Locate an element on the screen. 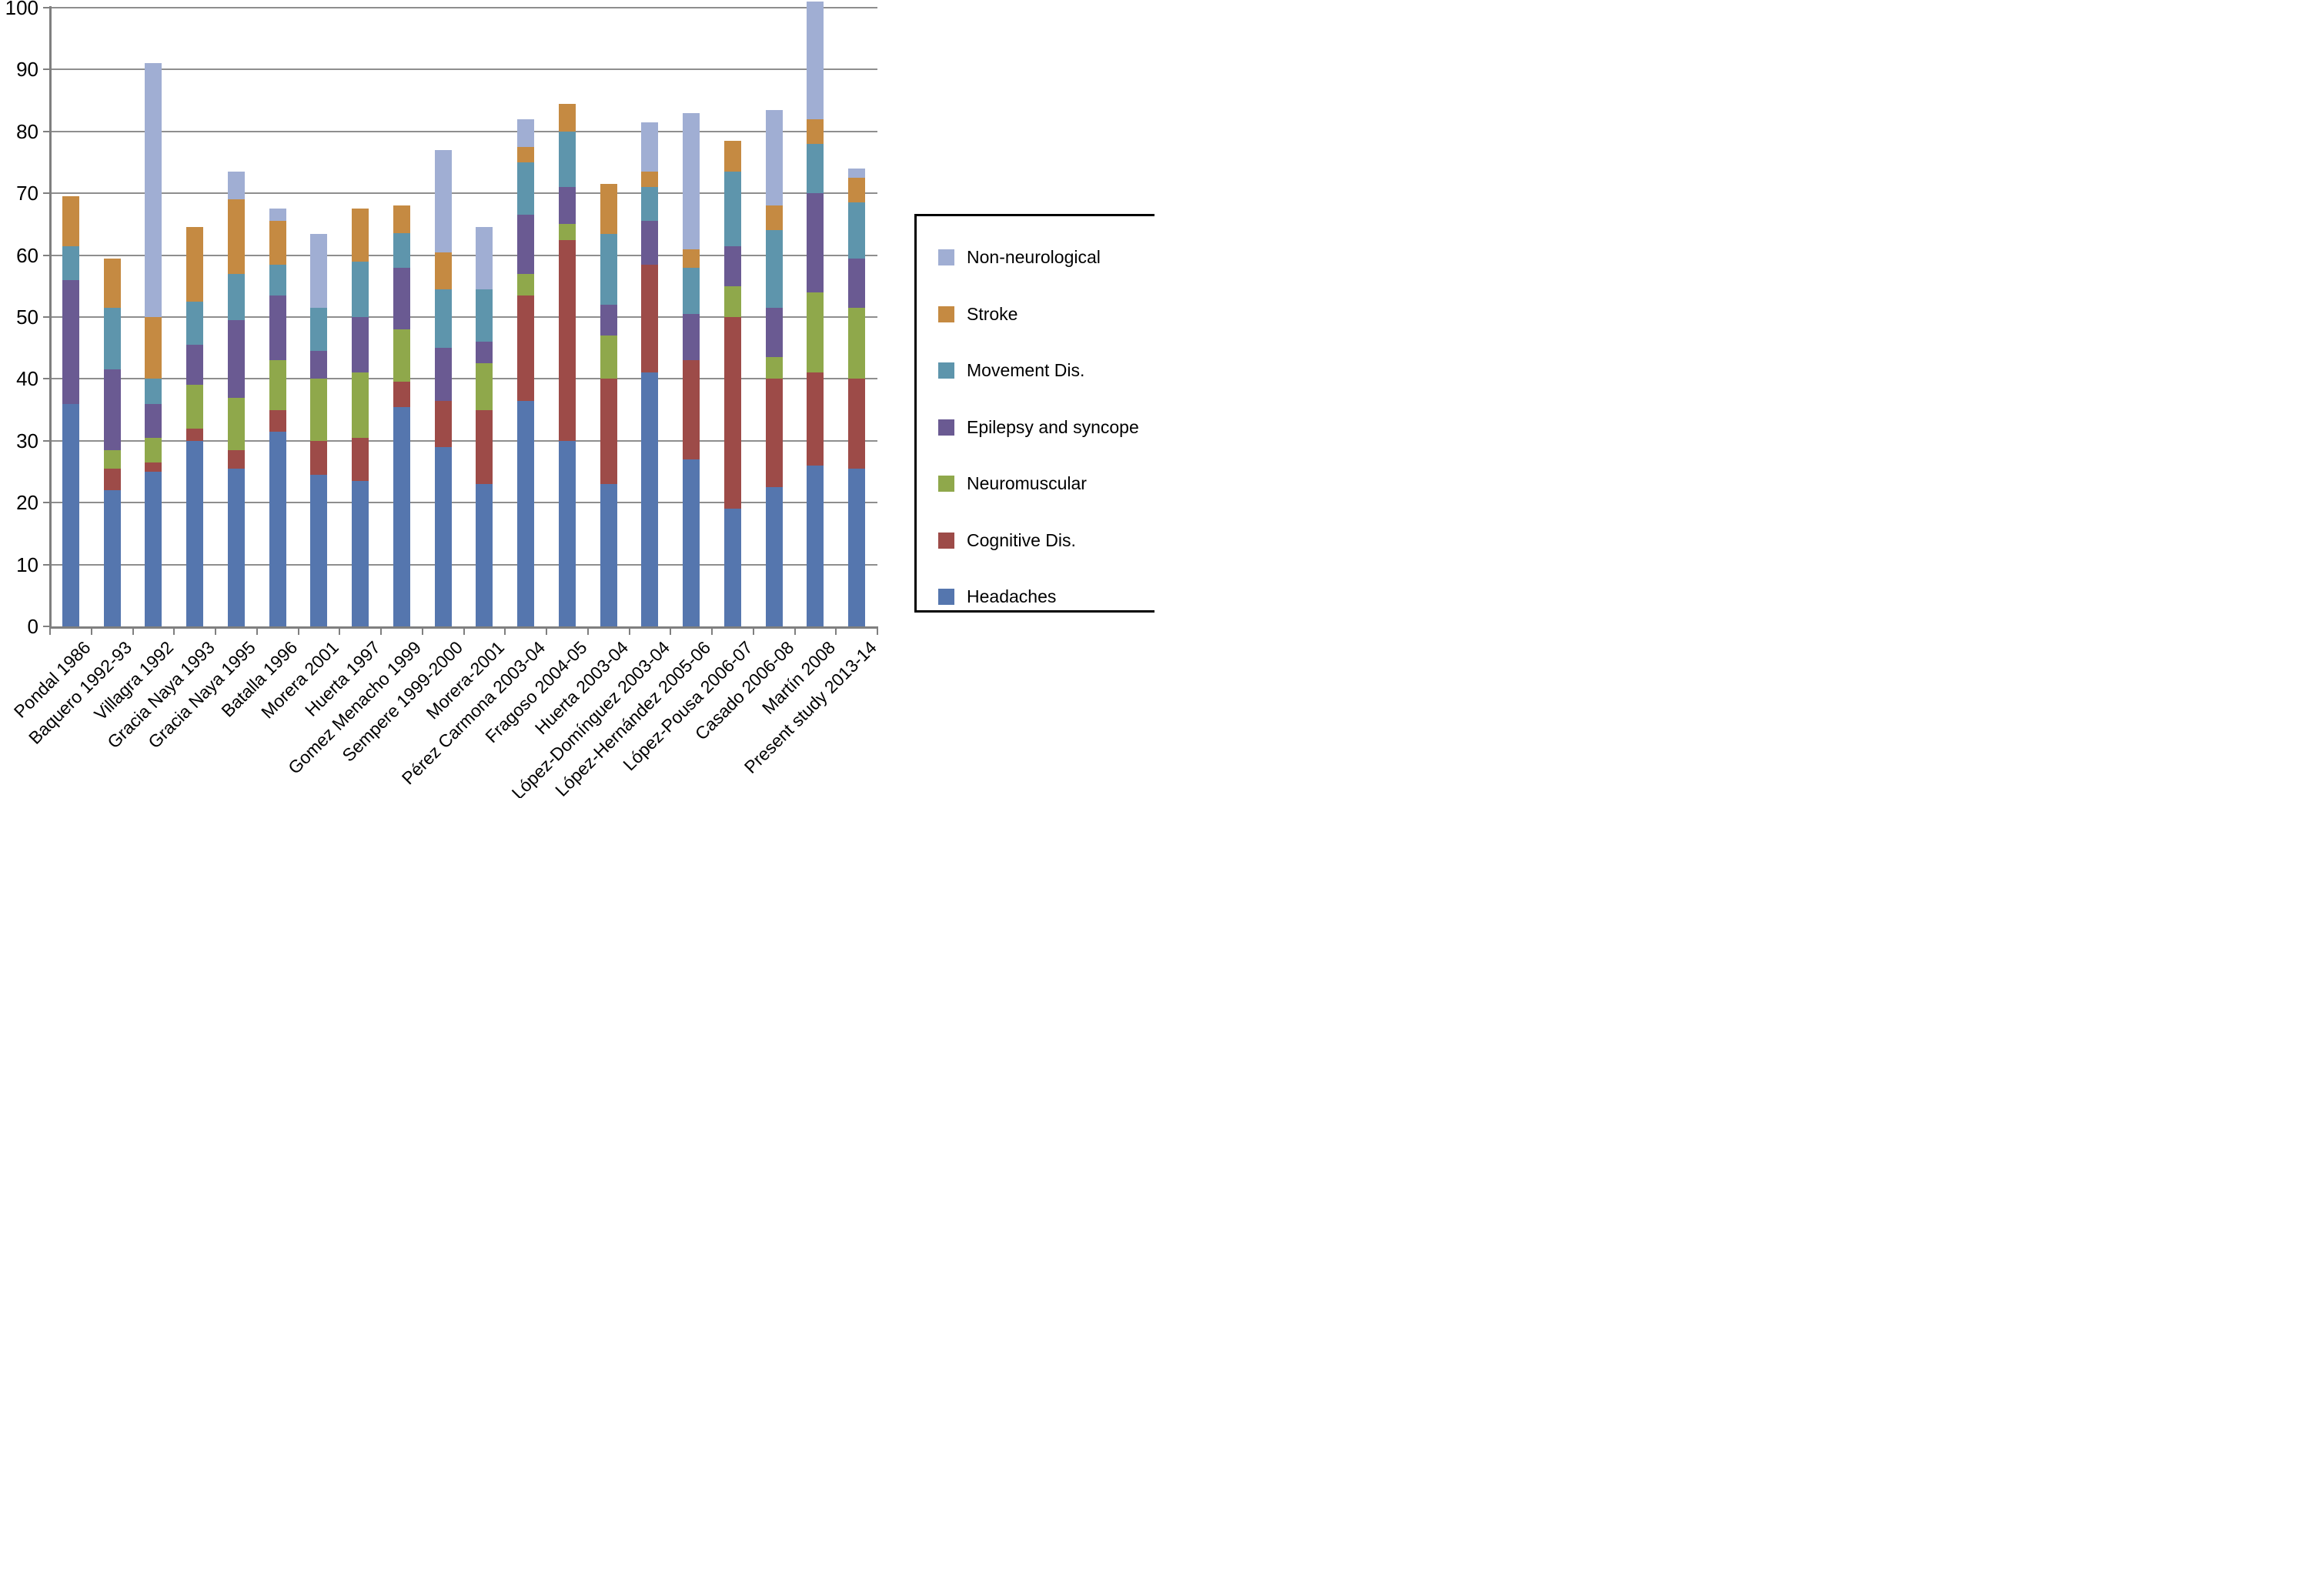  y-tick-label: 40 is located at coordinates (27, 379).